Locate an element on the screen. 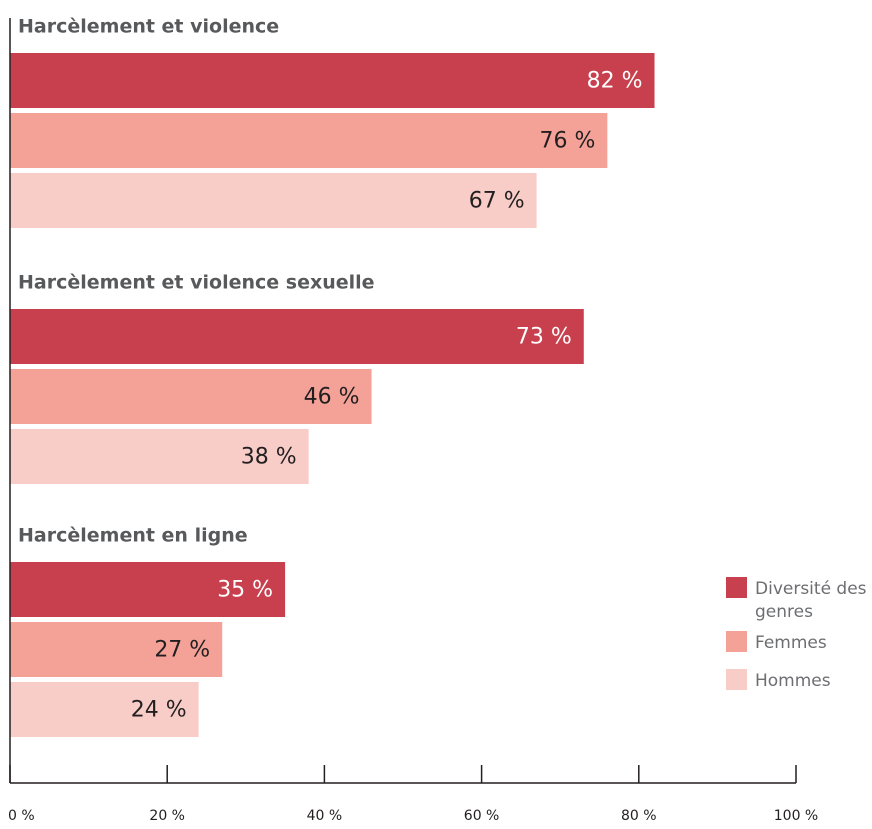  legend-label: Hommes is located at coordinates (793, 681).